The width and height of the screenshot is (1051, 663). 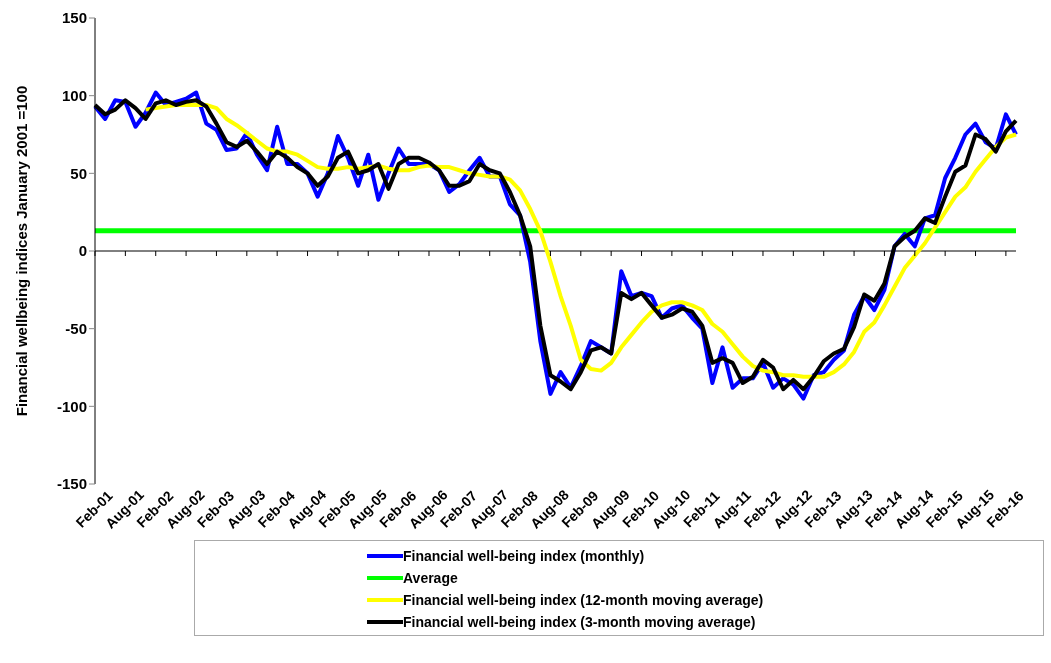 I want to click on y-tick-label: 150, so click(x=74, y=18).